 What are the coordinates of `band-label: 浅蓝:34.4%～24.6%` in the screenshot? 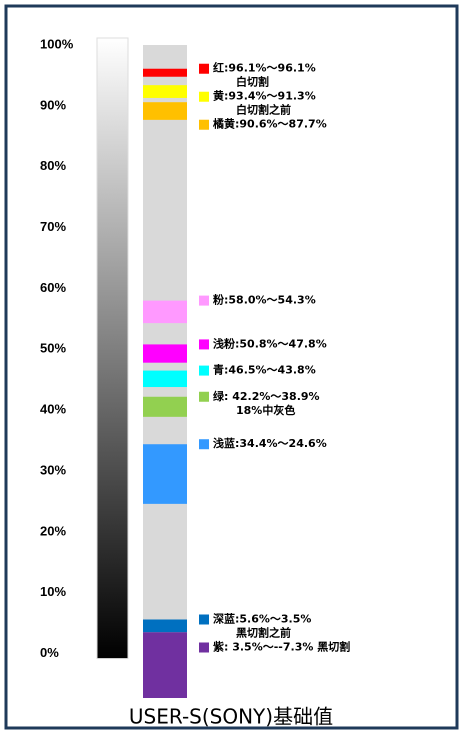 It's located at (270, 443).